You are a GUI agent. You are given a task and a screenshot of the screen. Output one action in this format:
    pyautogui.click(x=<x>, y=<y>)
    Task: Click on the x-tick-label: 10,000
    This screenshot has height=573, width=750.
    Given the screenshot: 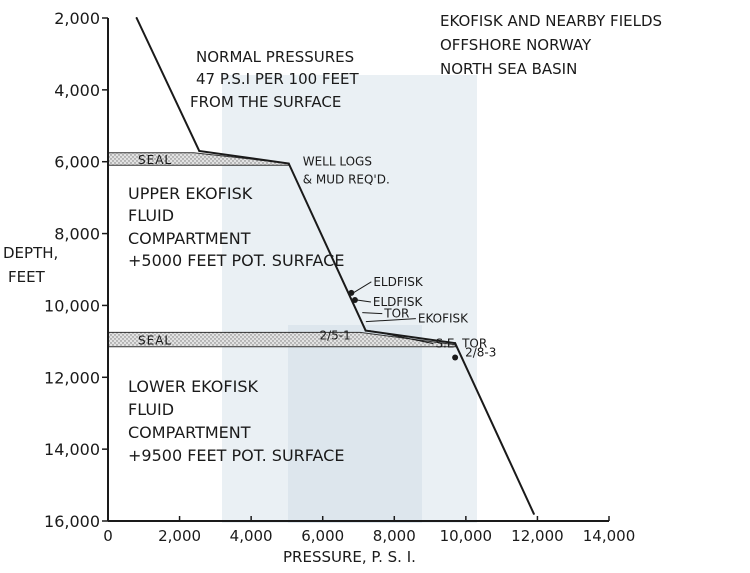 What is the action you would take?
    pyautogui.click(x=466, y=536)
    